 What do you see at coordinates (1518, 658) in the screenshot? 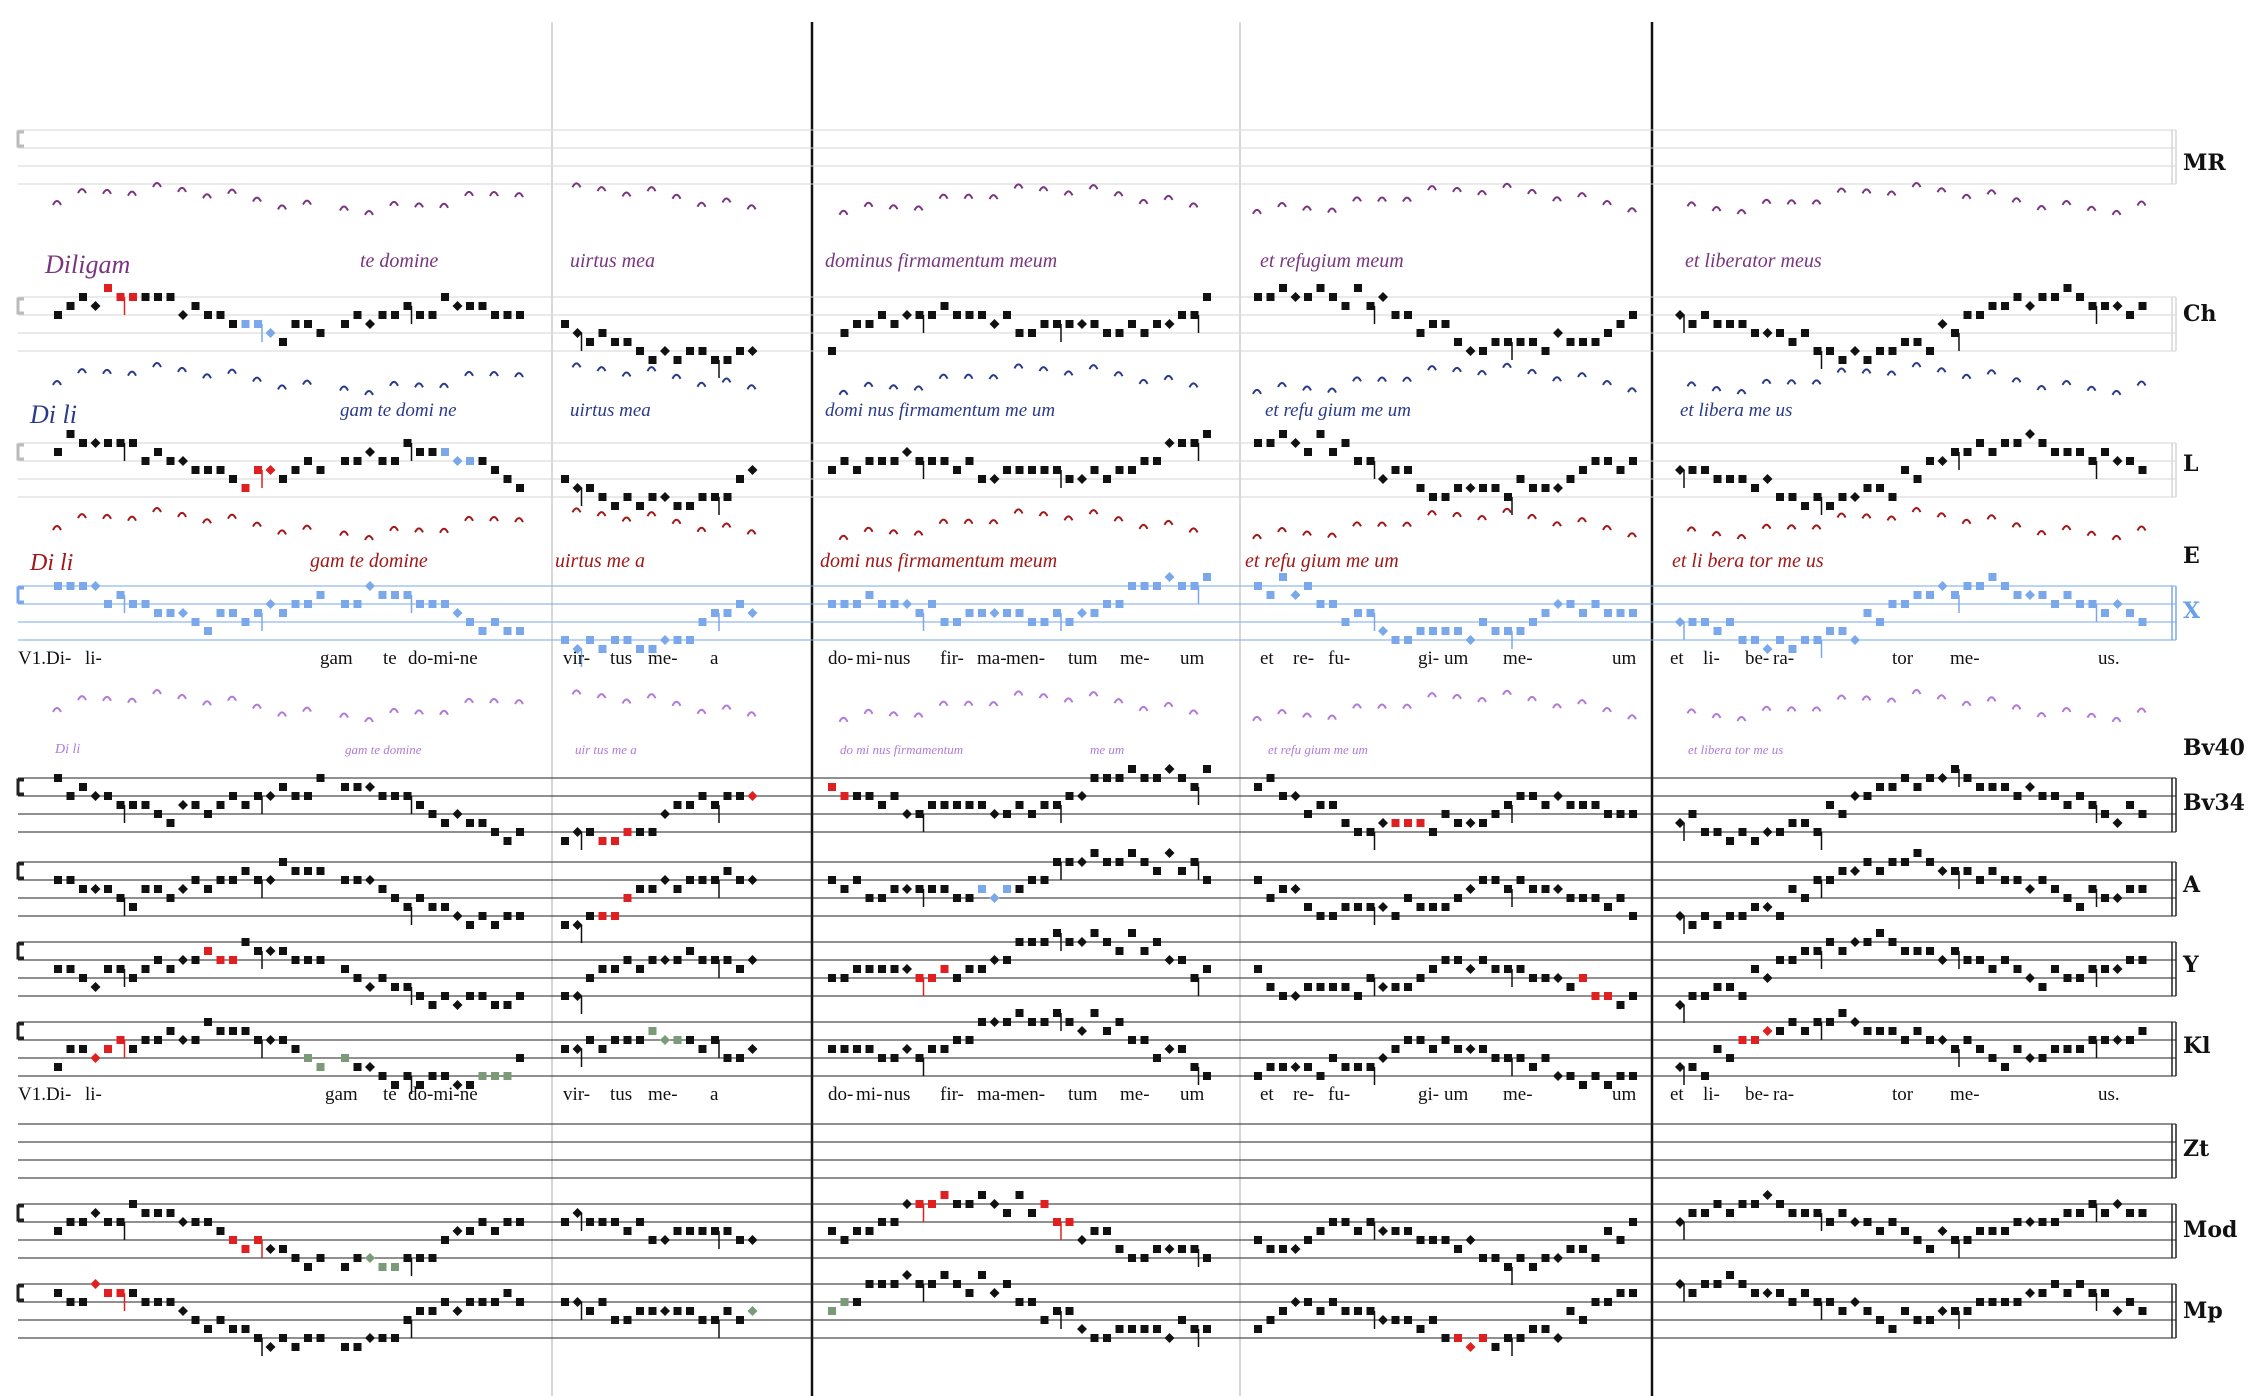
I see `syllable: me-` at bounding box center [1518, 658].